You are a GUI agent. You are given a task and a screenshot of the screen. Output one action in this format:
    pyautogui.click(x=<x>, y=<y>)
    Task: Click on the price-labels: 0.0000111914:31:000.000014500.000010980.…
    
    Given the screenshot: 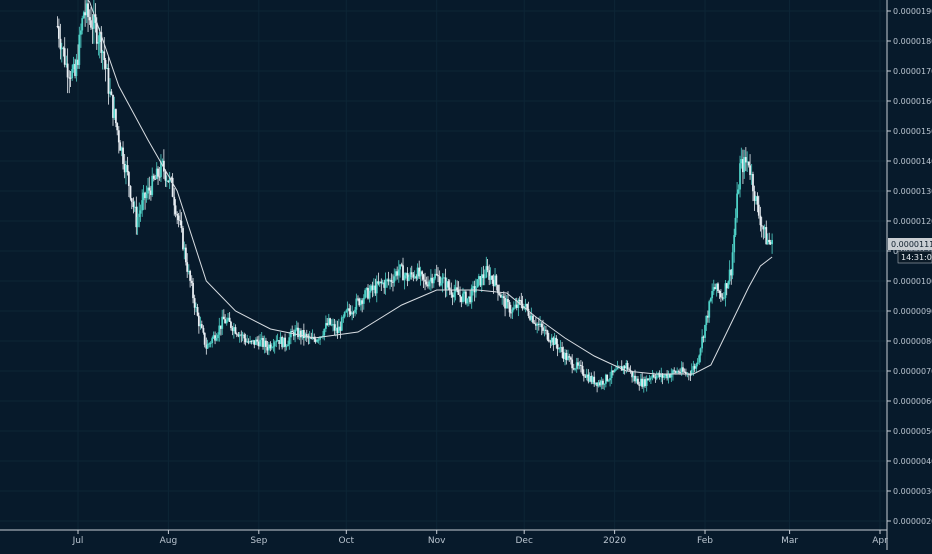 What is the action you would take?
    pyautogui.click(x=910, y=251)
    